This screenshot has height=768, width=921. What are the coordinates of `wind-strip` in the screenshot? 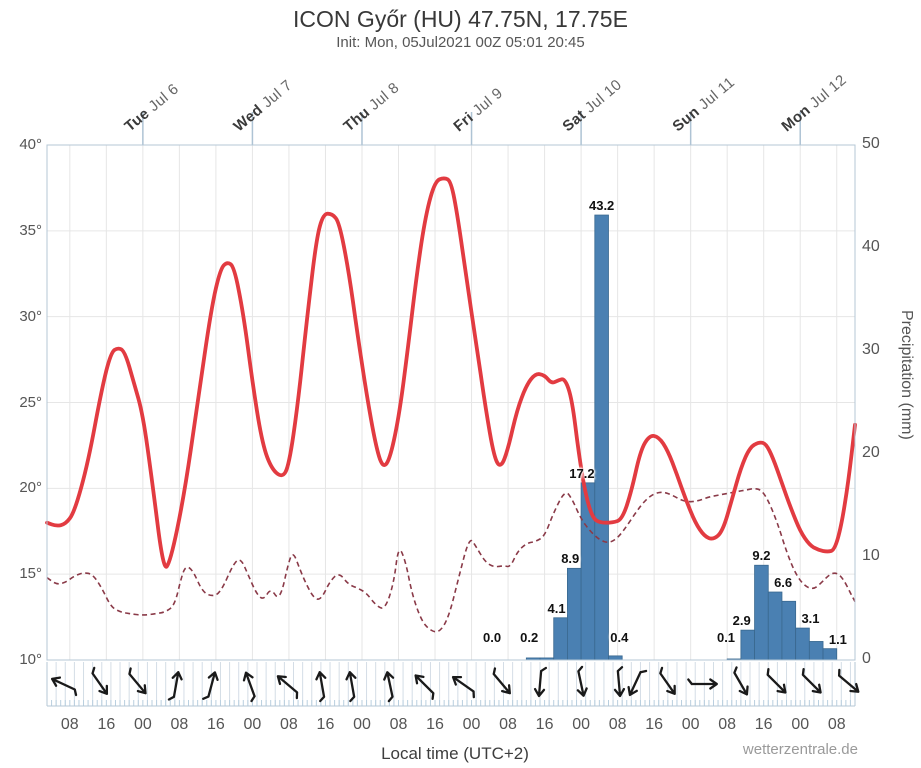 It's located at (451, 684).